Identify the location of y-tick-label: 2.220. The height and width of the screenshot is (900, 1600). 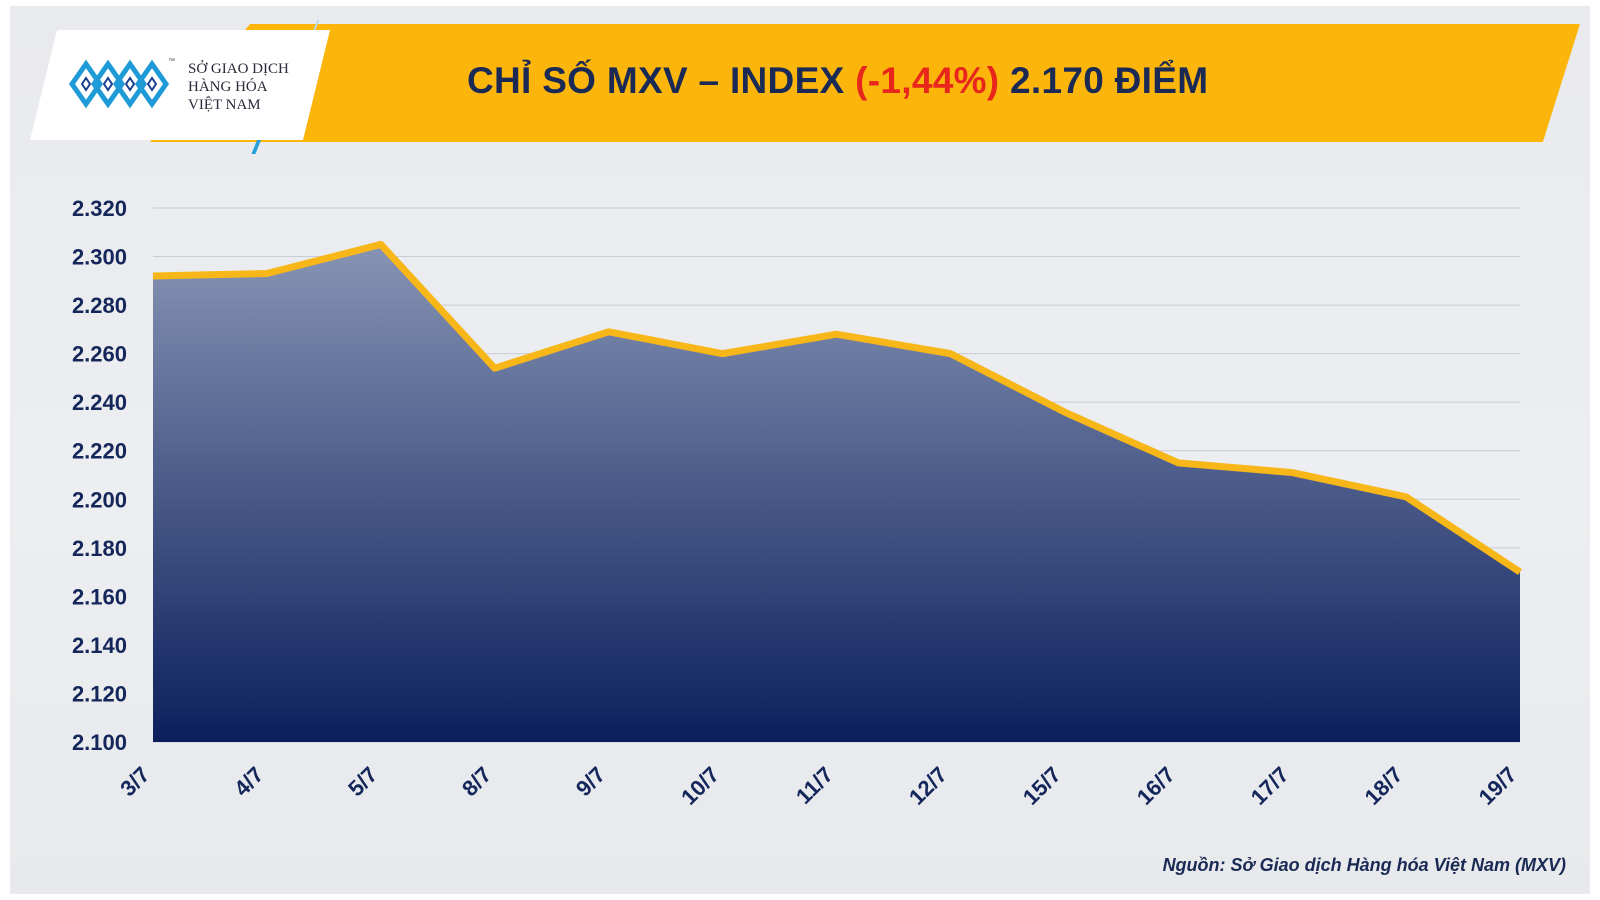
(99, 451).